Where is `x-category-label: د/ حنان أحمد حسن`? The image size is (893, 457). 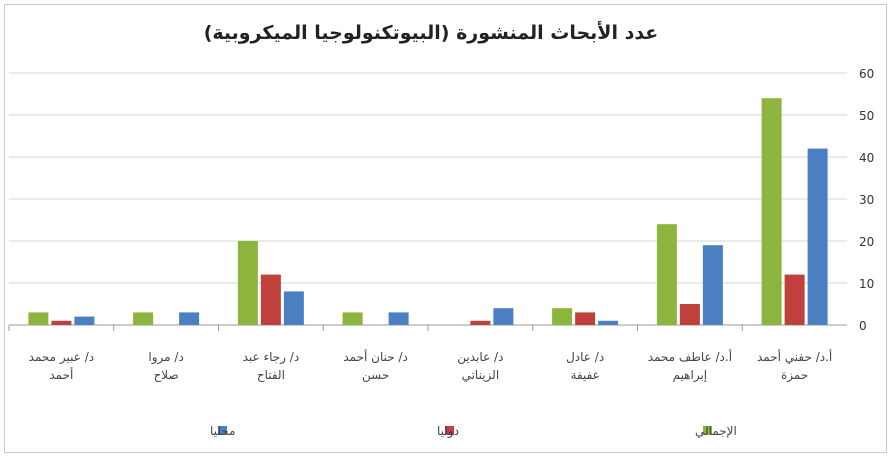
x-category-label: د/ حنان أحمد حسن is located at coordinates (375, 366).